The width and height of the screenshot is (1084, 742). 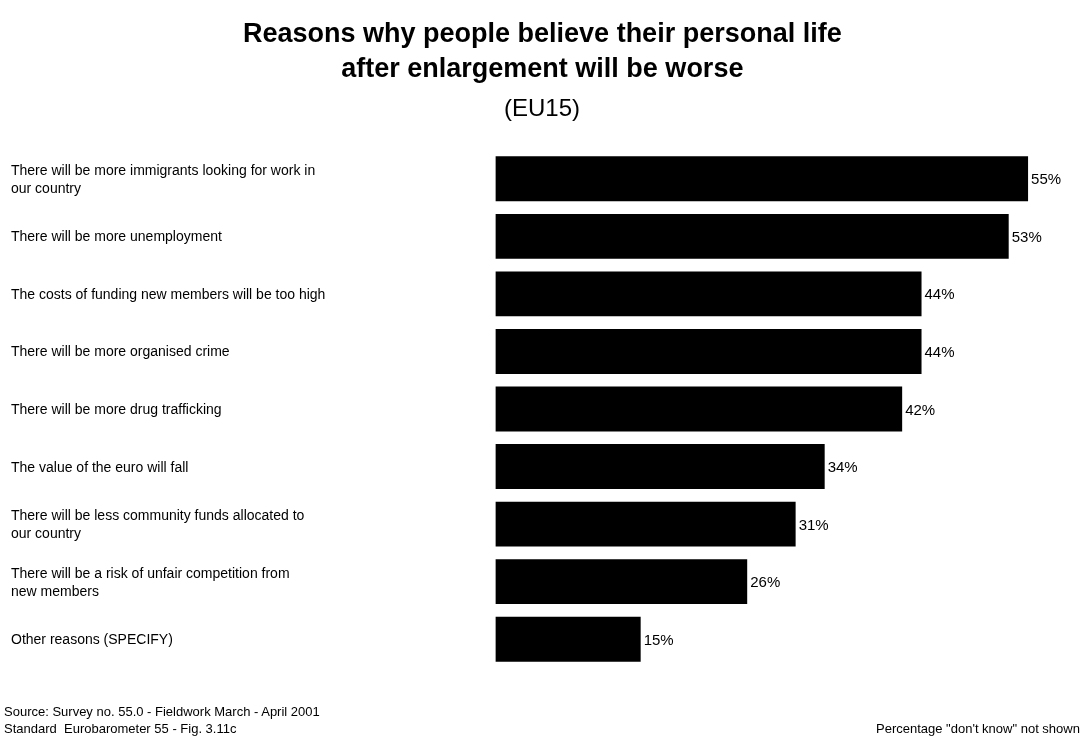 What do you see at coordinates (842, 467) in the screenshot?
I see `data-label: 34%` at bounding box center [842, 467].